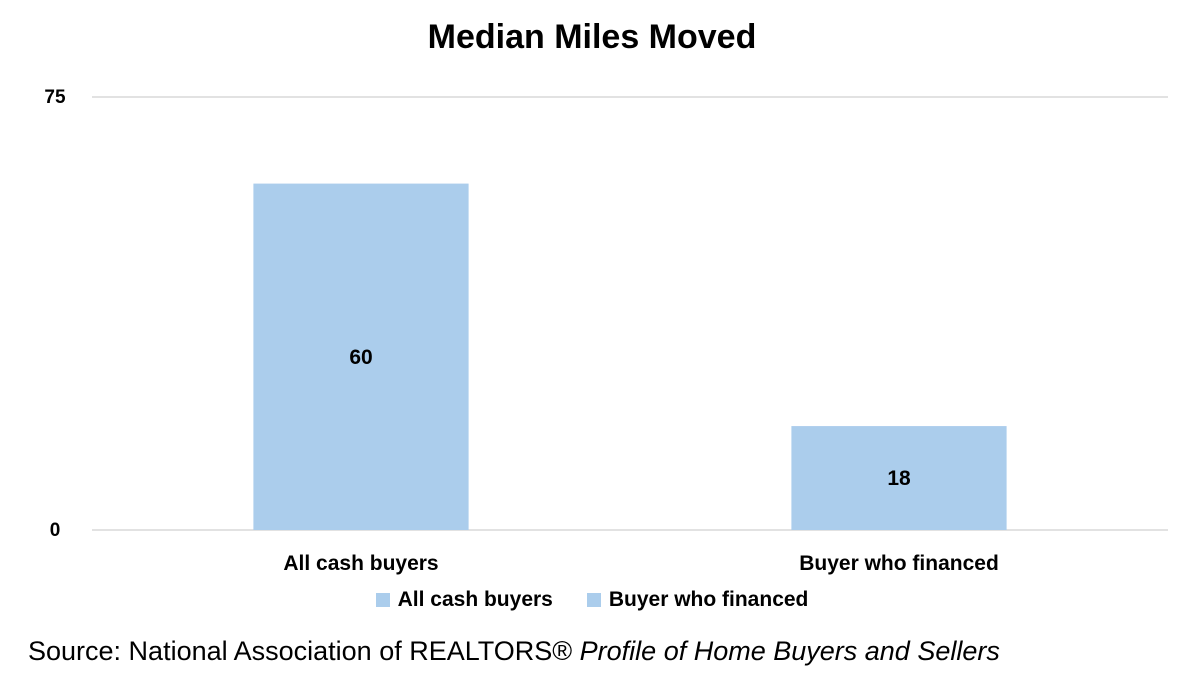  I want to click on chart-title: Median Miles Moved, so click(592, 37).